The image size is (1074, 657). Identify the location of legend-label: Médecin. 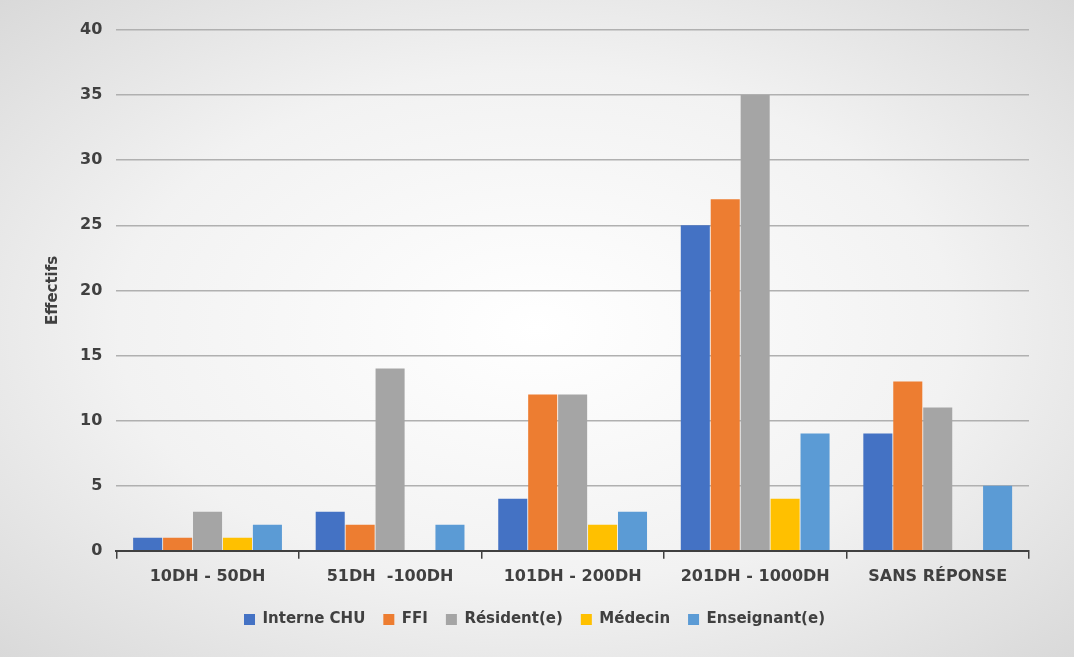
(635, 618).